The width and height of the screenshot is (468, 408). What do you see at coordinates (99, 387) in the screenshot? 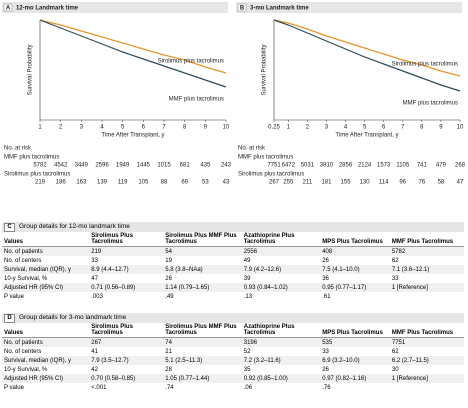
I see `cell: <.001` at bounding box center [99, 387].